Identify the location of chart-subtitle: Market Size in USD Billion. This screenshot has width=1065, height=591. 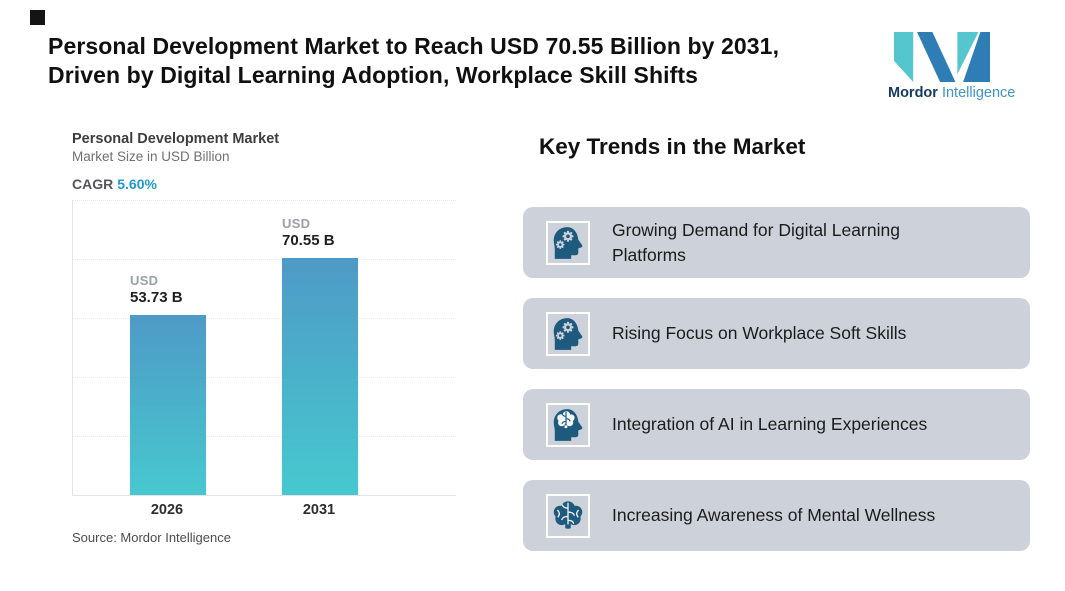
(151, 156).